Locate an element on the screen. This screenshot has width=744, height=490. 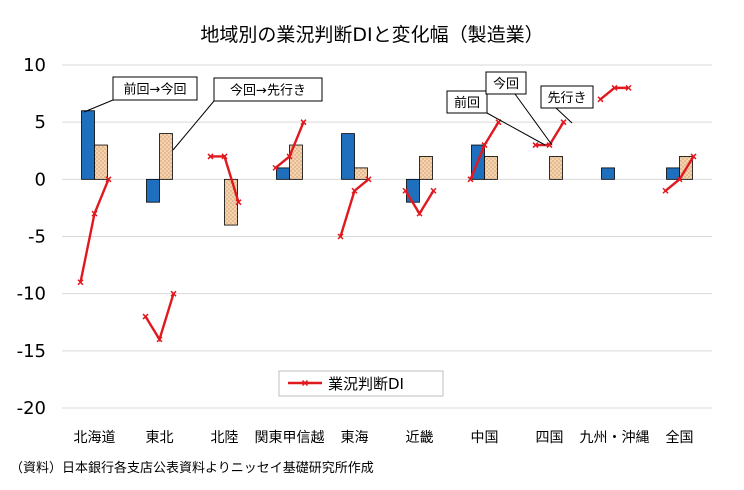
callout-label: 前回 is located at coordinates (467, 103).